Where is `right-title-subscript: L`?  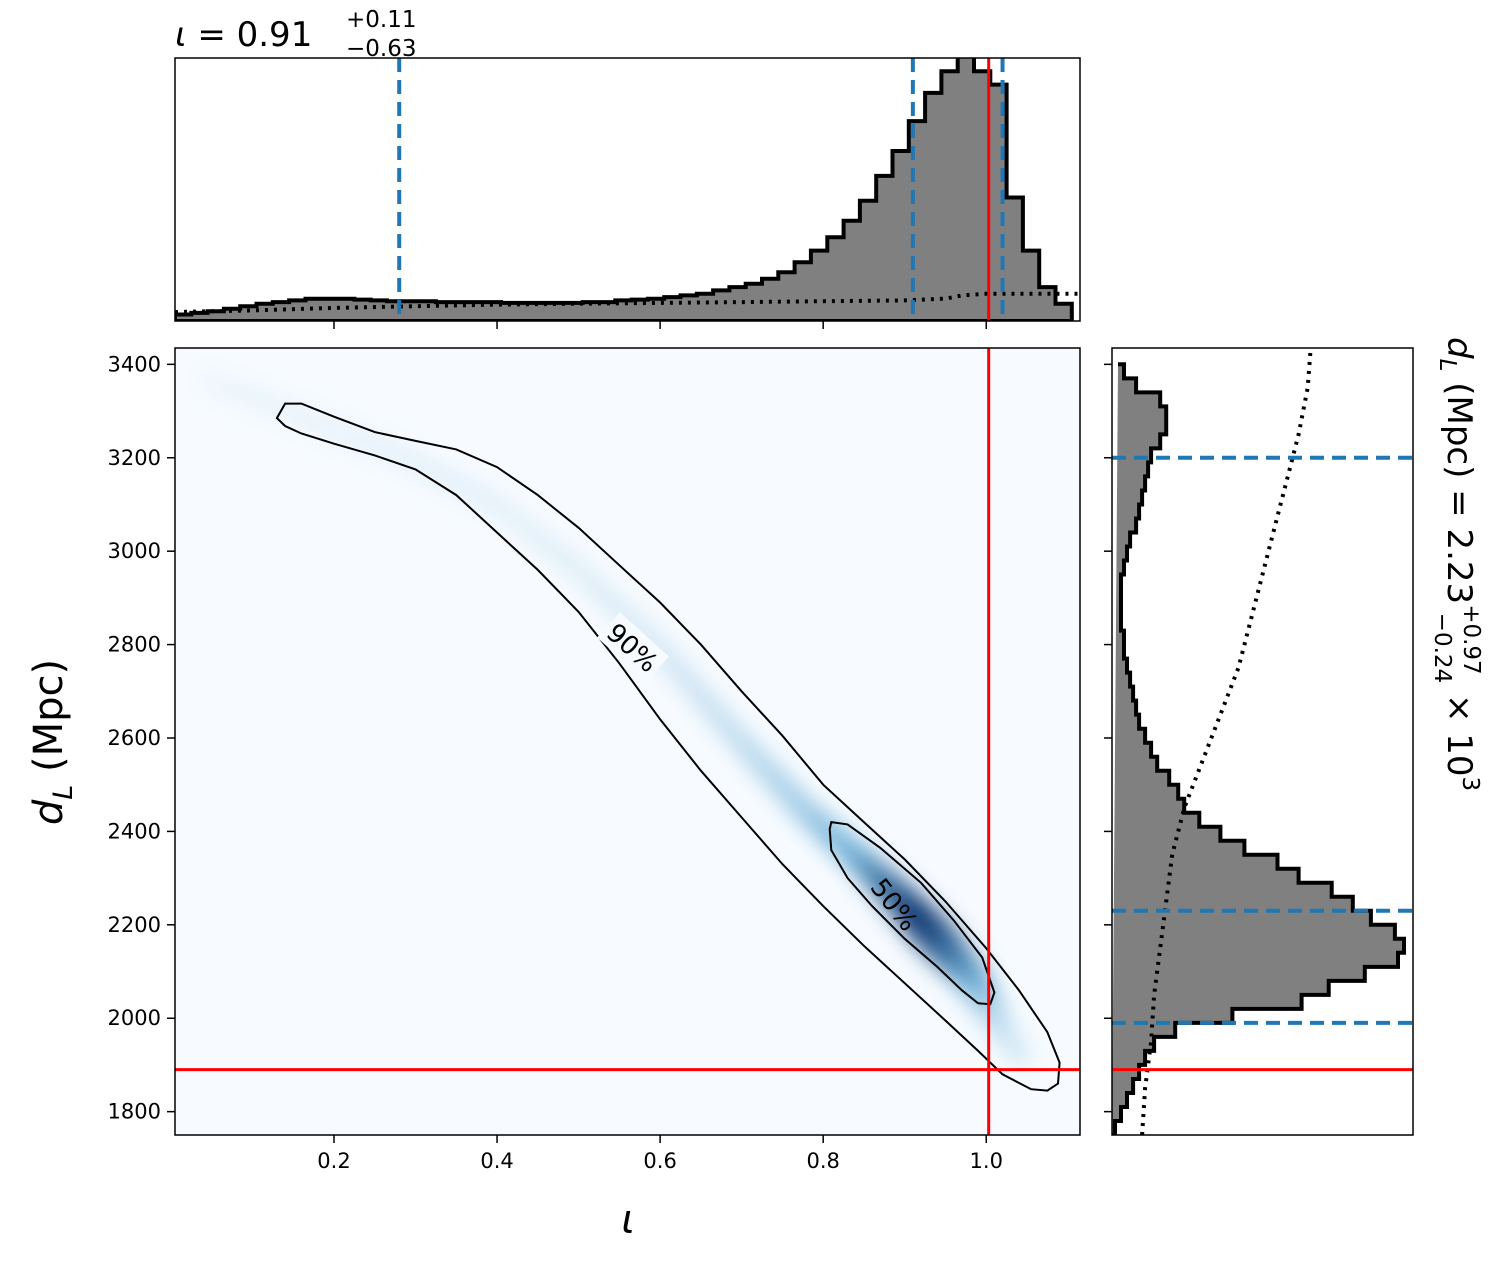 right-title-subscript: L is located at coordinates (1447, 365).